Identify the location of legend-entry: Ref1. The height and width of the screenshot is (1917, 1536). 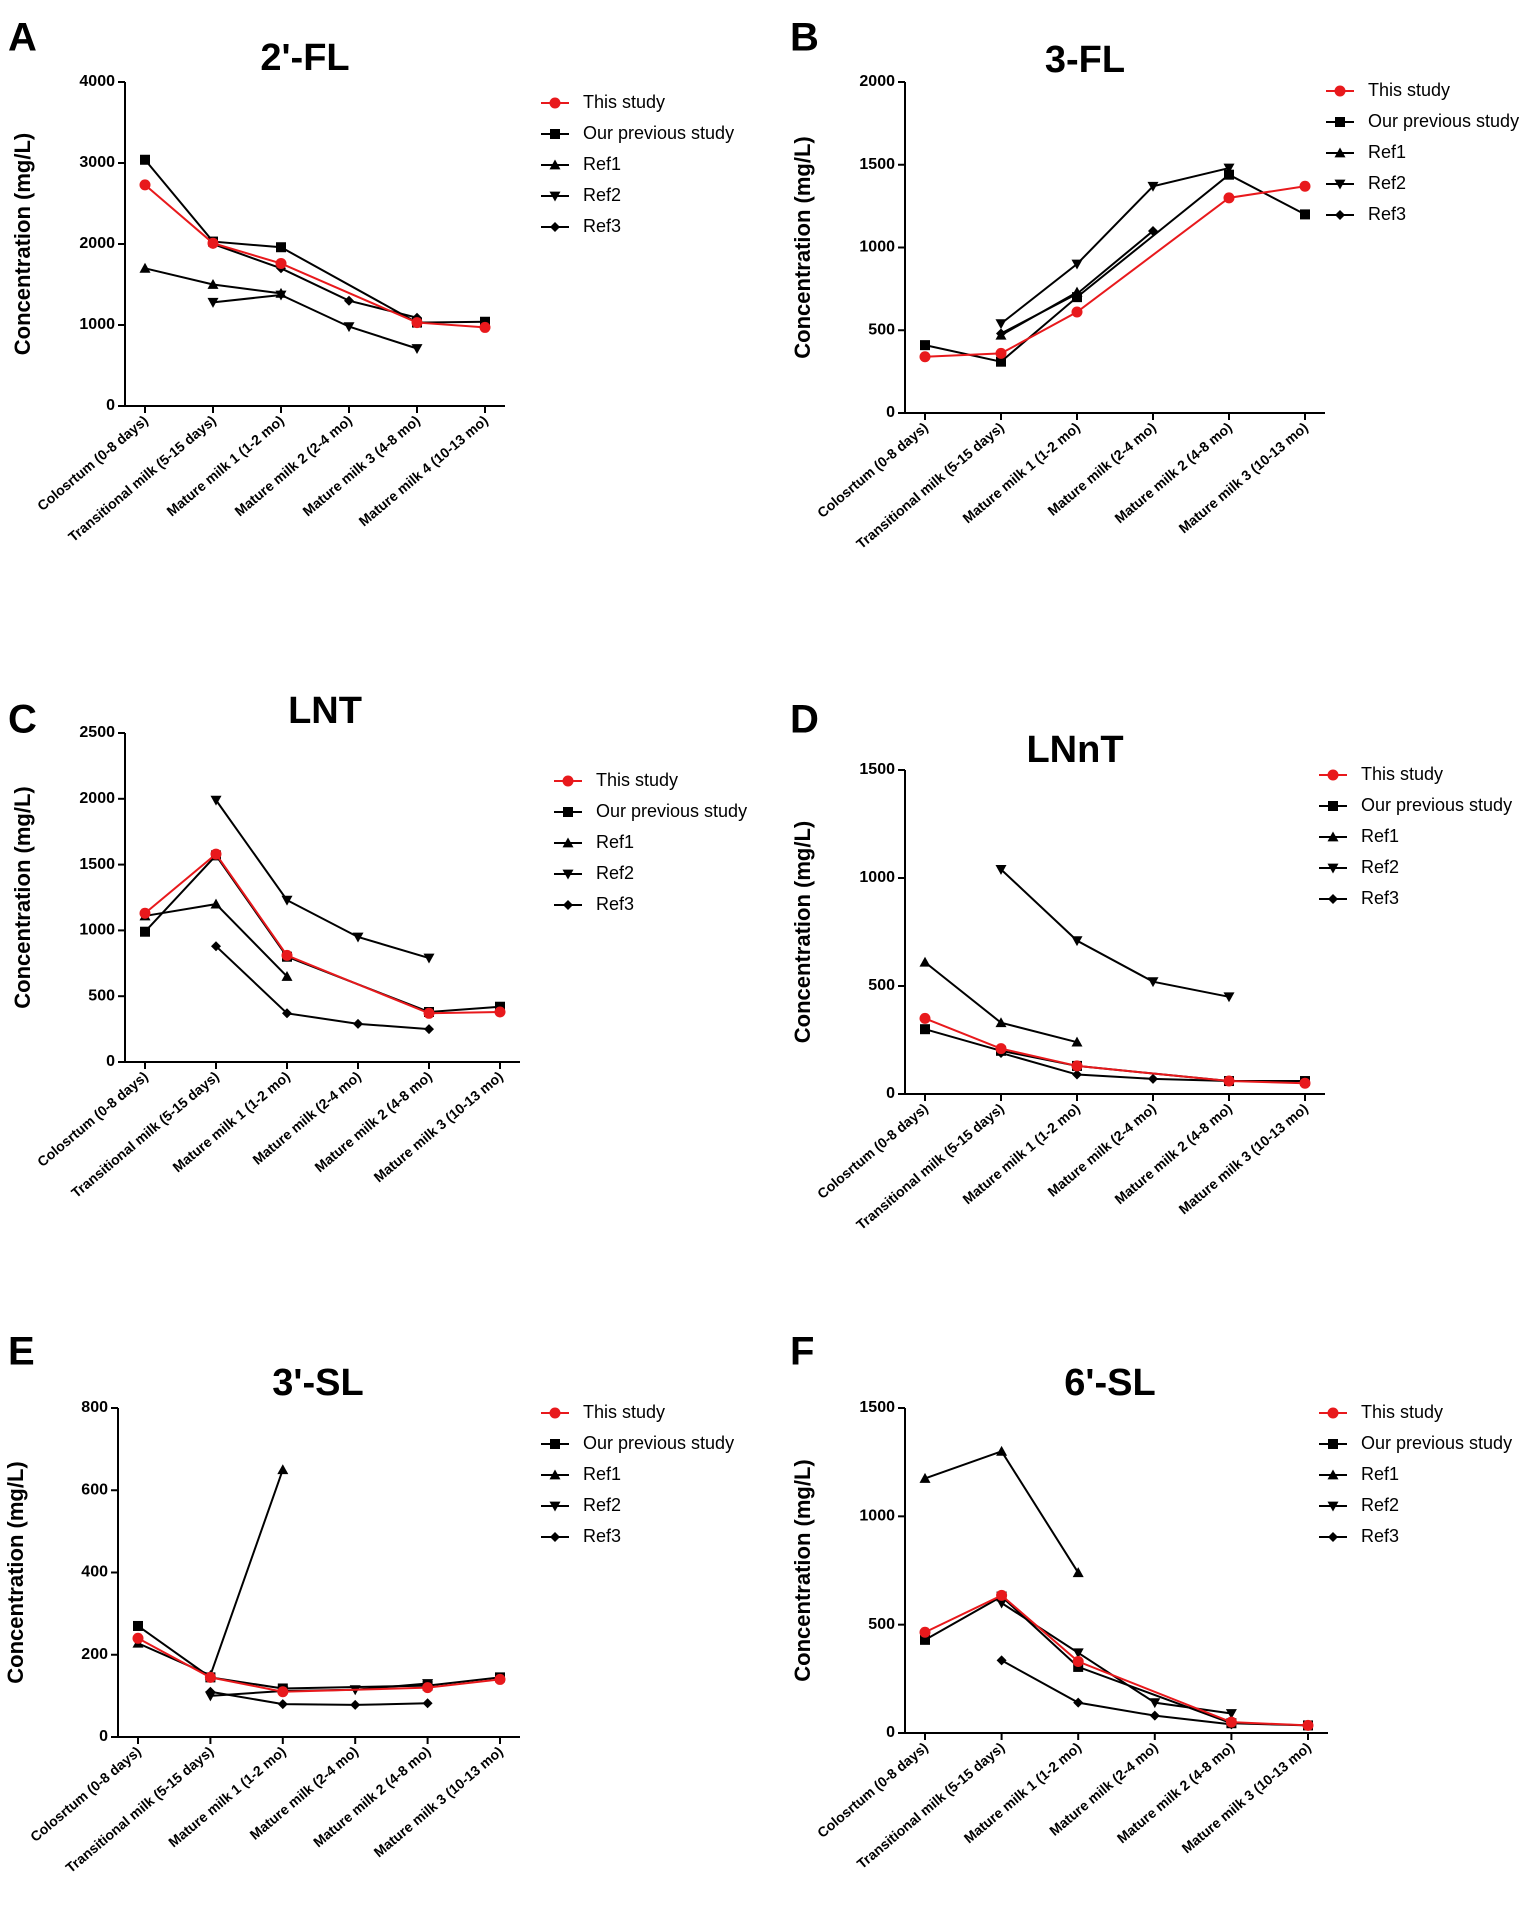
(602, 1474).